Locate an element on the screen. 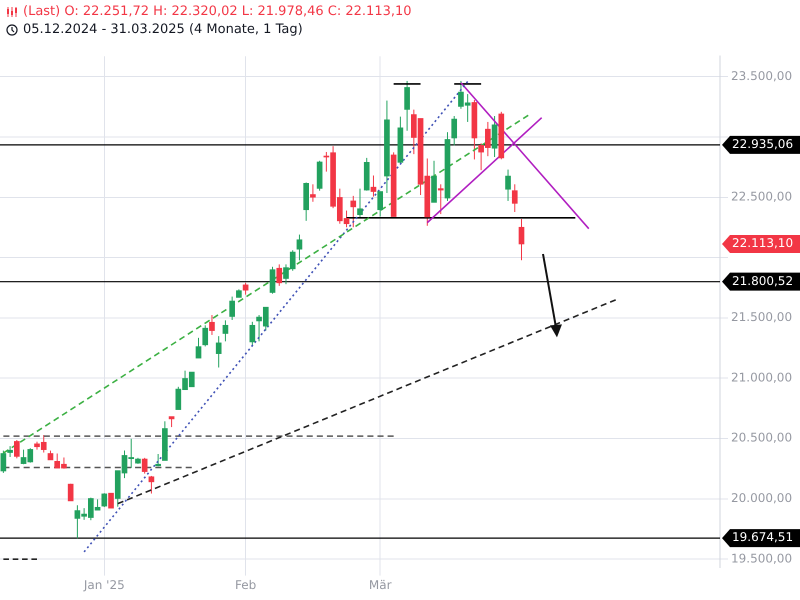 The width and height of the screenshot is (800, 600). x-tick-label: Mär is located at coordinates (380, 585).